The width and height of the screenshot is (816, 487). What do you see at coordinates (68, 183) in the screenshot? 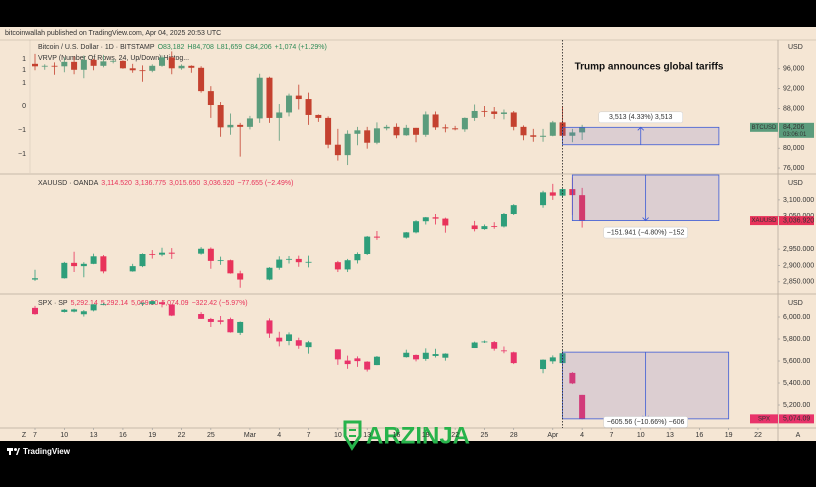
I see `symbol-title: XAUUSD · OANDA` at bounding box center [68, 183].